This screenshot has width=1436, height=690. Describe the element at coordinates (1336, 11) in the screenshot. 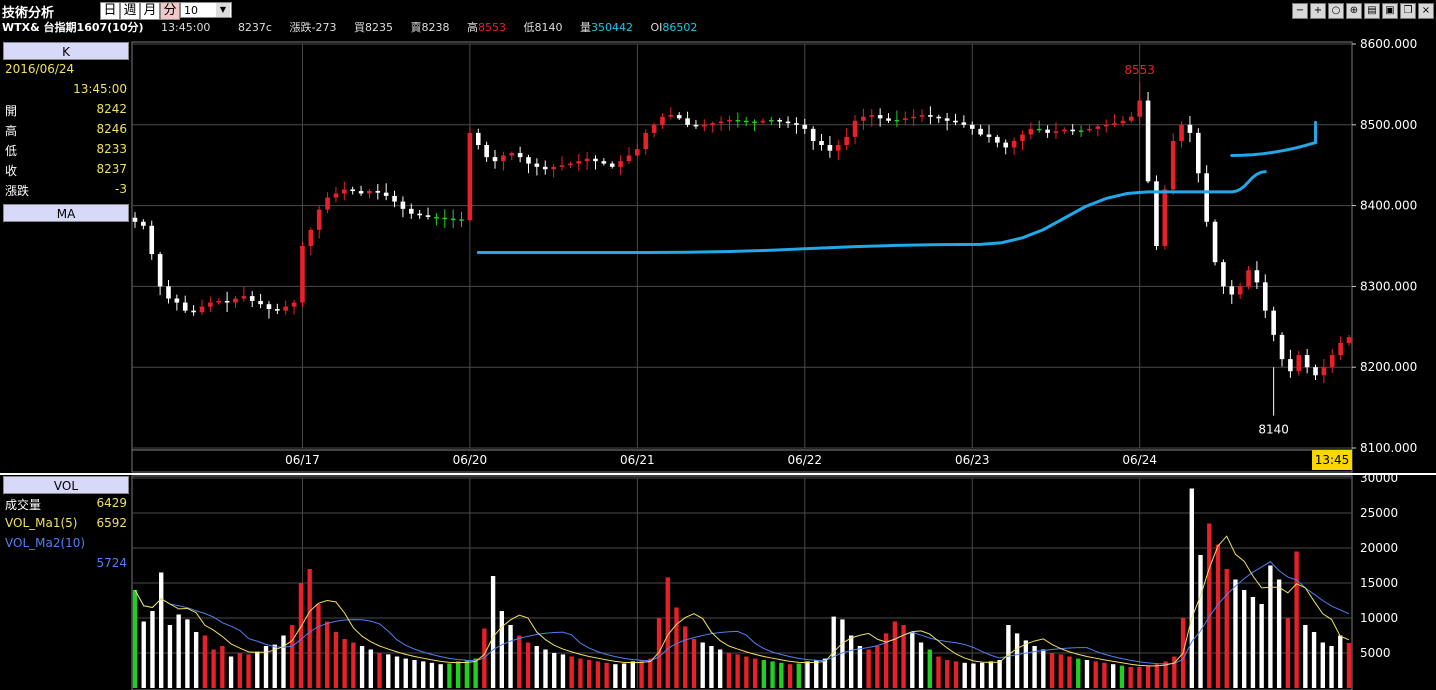

I see `zoom-out-icon: ○` at that location.